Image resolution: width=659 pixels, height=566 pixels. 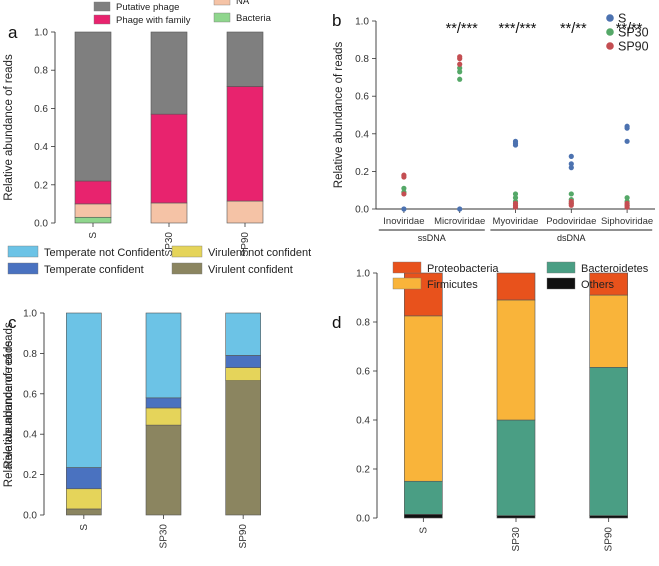 I want to click on legend-marker-s, so click(x=610, y=18).